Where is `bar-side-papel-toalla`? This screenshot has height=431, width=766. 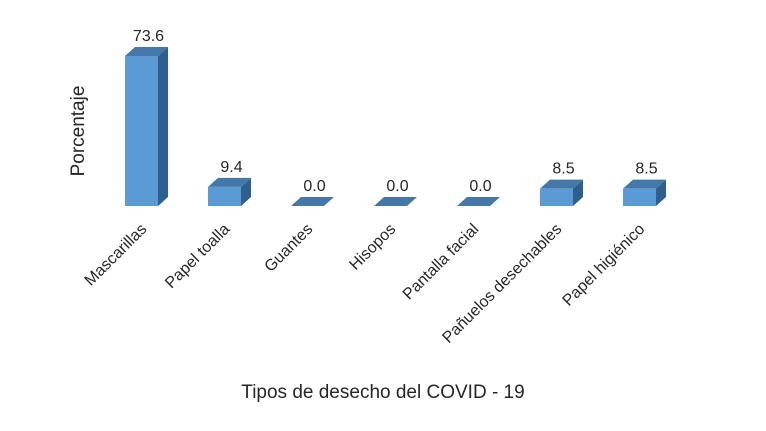 bar-side-papel-toalla is located at coordinates (246, 191).